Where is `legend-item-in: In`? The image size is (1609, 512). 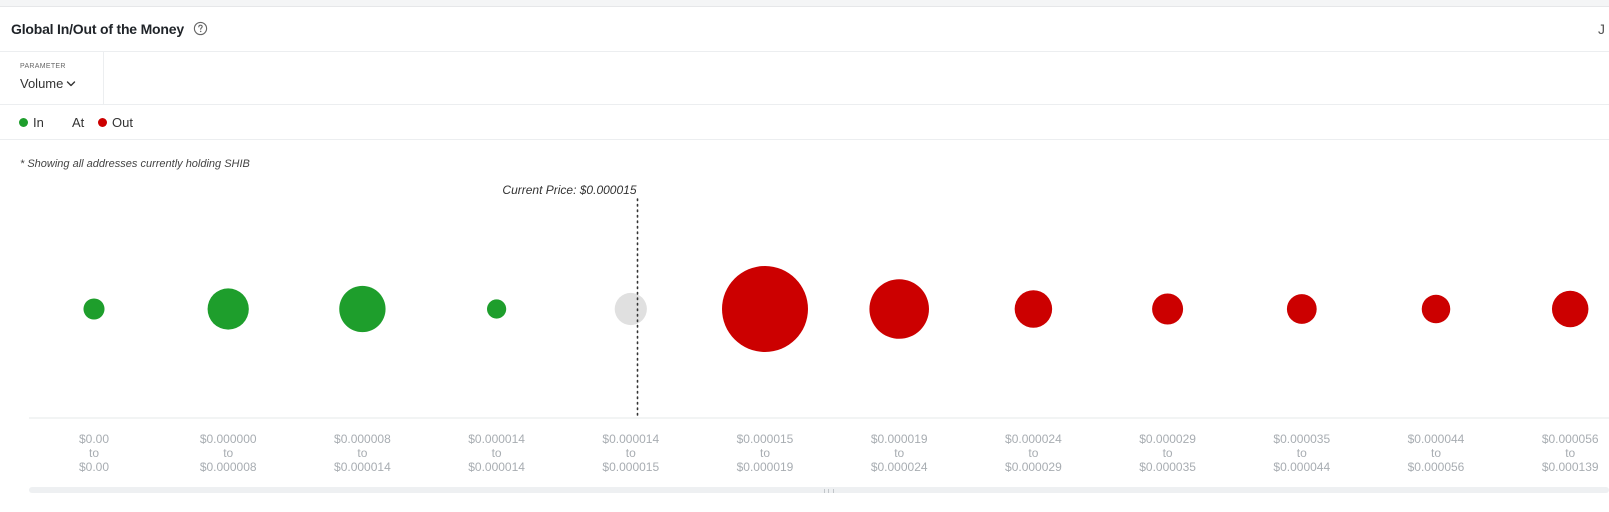
legend-item-in: In is located at coordinates (31, 122).